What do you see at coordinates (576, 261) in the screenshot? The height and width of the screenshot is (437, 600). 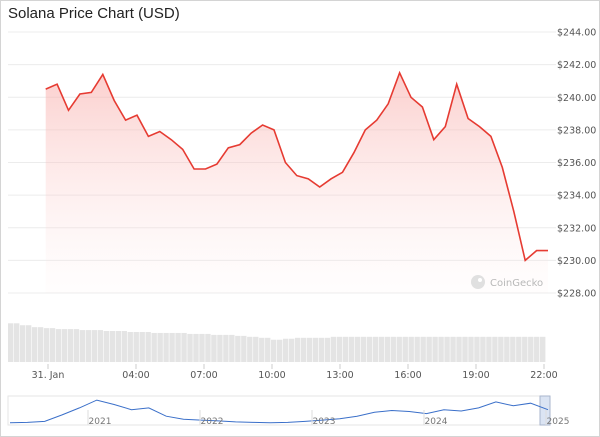 I see `y-tick-label: $230.00` at bounding box center [576, 261].